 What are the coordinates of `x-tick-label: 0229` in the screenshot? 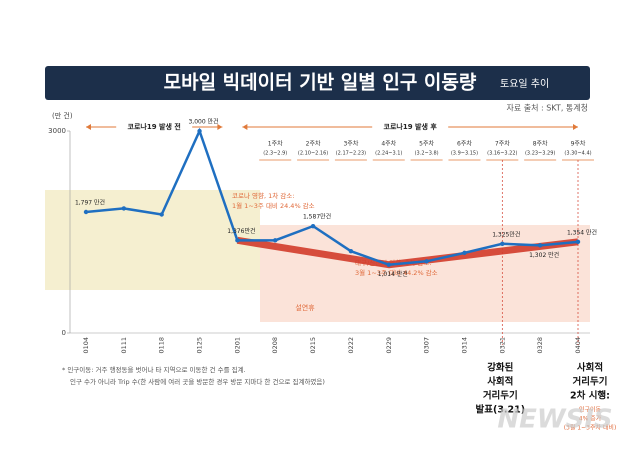 It's located at (389, 345).